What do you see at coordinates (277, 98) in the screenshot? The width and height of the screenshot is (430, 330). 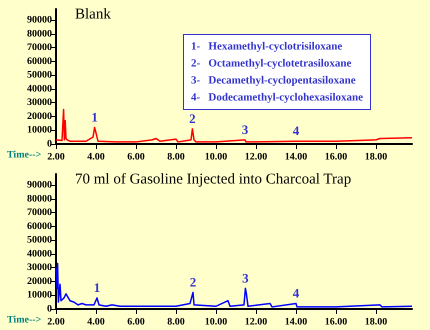 I see `annotation: 4- Dodecamethyl-cyclohexasiloxane` at bounding box center [277, 98].